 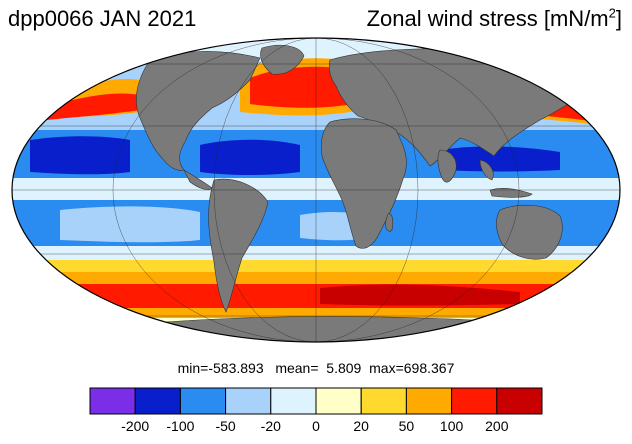 I want to click on variable-title-end: ], so click(x=618, y=18).